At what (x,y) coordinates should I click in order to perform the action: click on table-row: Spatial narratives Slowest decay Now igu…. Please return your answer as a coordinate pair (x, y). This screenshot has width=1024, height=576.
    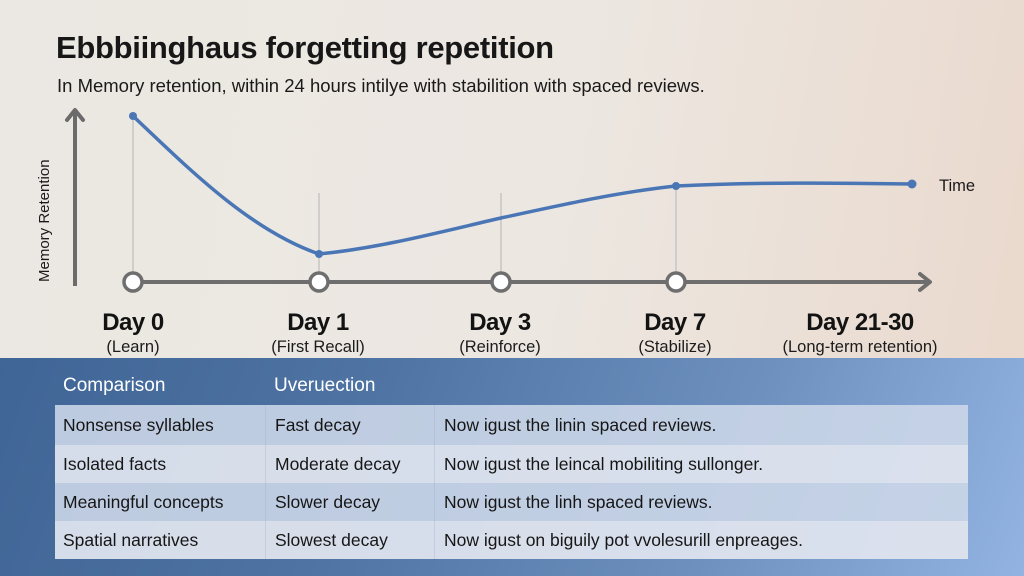
    Looking at the image, I should click on (511, 540).